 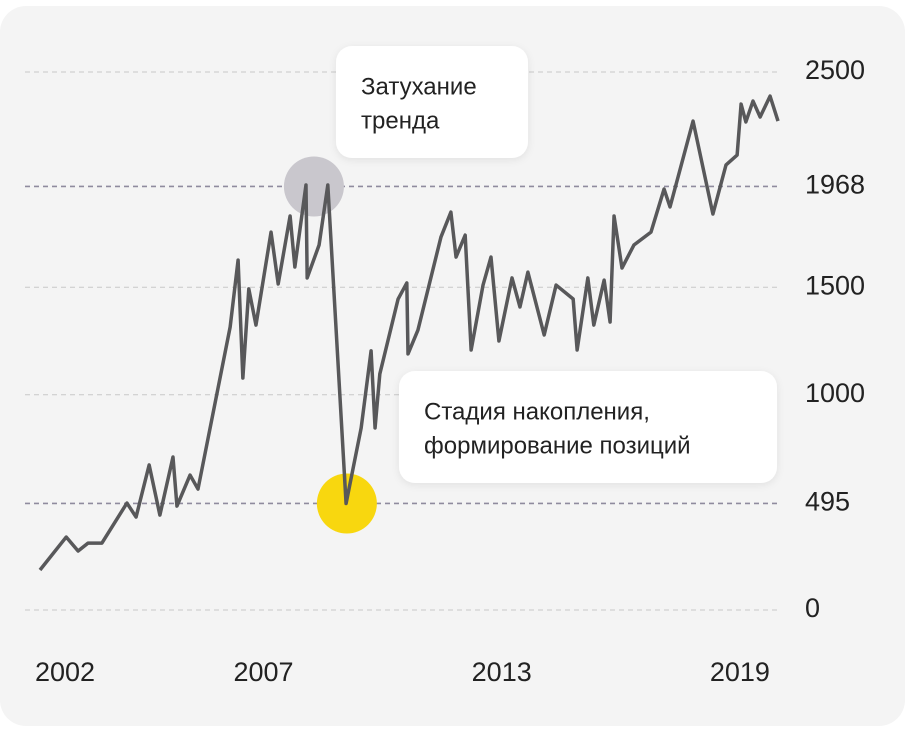 What do you see at coordinates (835, 70) in the screenshot?
I see `y-tick-label: 2500` at bounding box center [835, 70].